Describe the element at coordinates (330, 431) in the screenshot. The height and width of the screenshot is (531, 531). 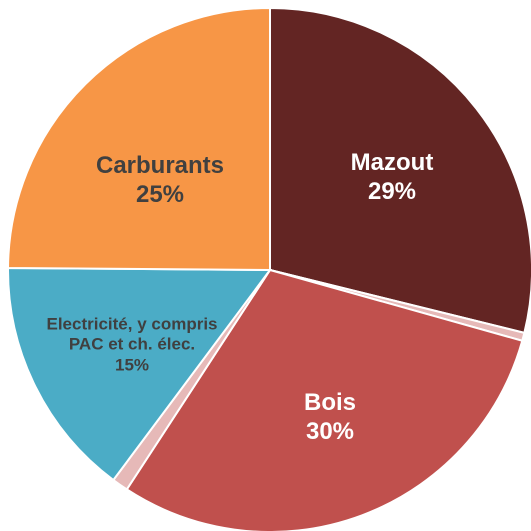
I see `value-label: 30%` at that location.